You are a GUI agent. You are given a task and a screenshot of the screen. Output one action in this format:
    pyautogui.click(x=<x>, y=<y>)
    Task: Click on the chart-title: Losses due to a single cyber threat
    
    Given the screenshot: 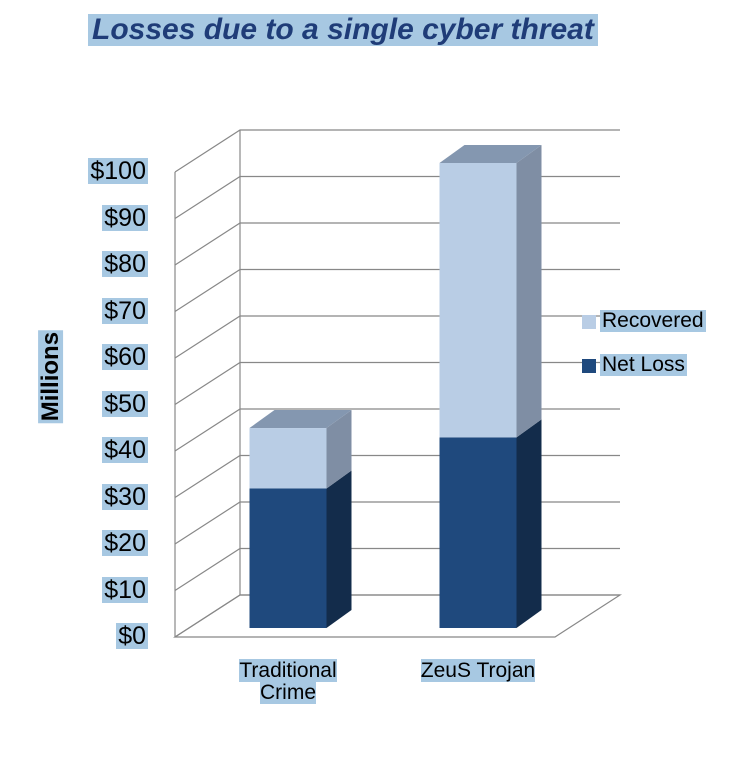 What is the action you would take?
    pyautogui.click(x=343, y=30)
    